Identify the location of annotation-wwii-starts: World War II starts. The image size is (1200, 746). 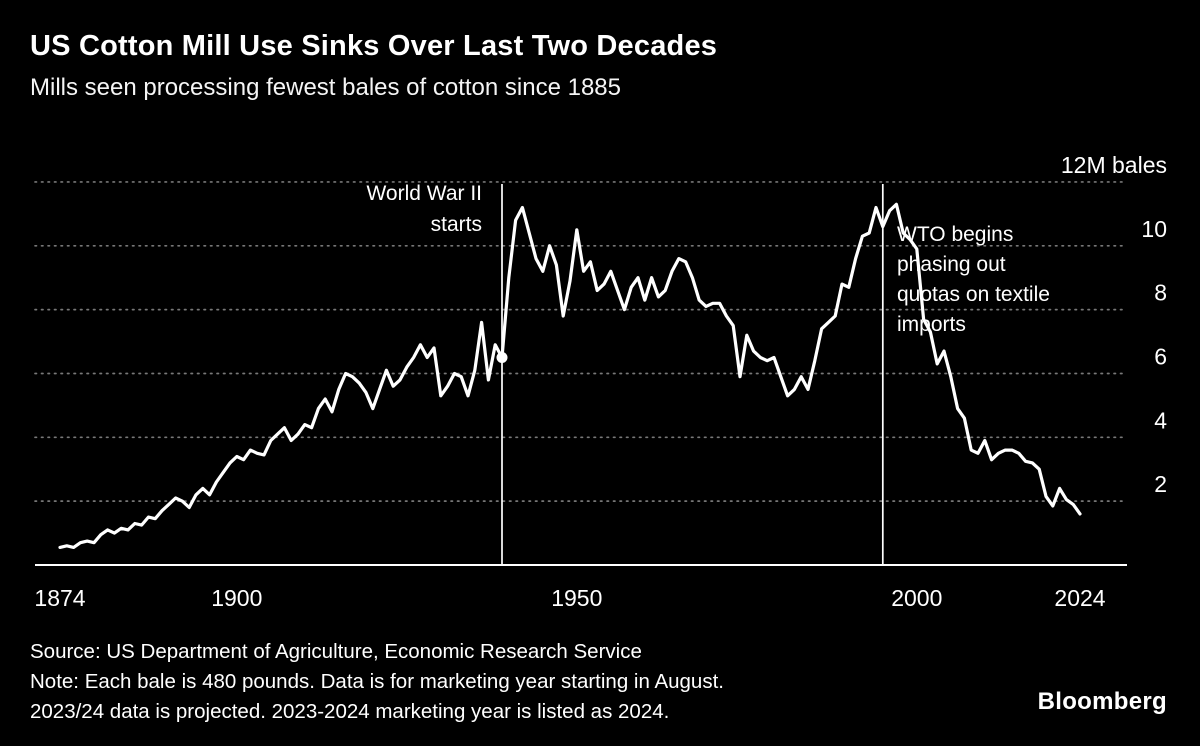
(424, 209).